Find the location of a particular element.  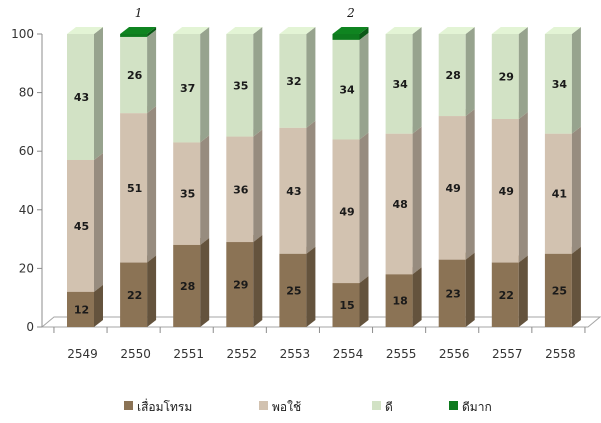

y-tick-label: 80 is located at coordinates (26, 93).